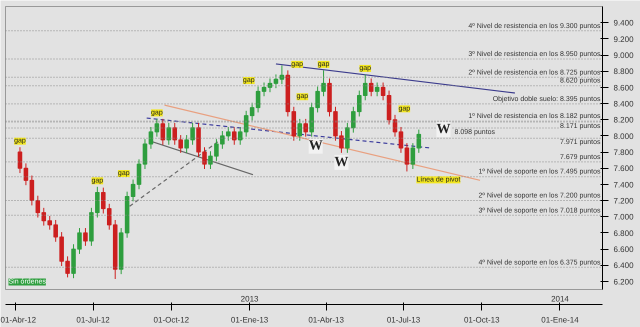 Image resolution: width=640 pixels, height=327 pixels. I want to click on y-tick-label: 6.600, so click(624, 249).